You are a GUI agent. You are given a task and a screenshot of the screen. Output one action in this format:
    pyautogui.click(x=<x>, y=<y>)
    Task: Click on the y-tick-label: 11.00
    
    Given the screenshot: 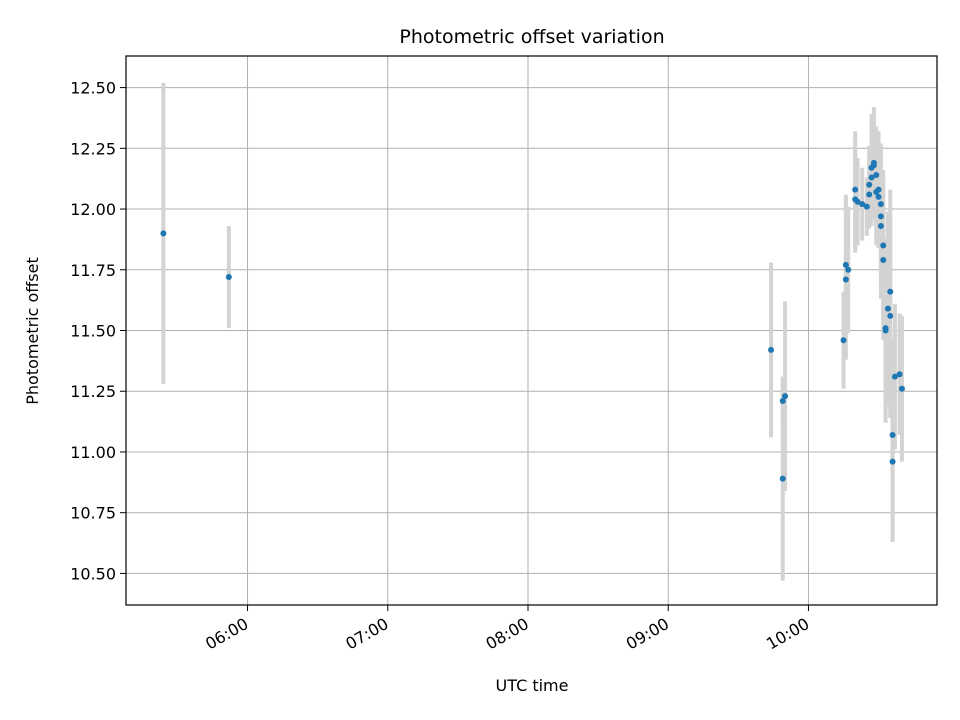 What is the action you would take?
    pyautogui.click(x=93, y=452)
    